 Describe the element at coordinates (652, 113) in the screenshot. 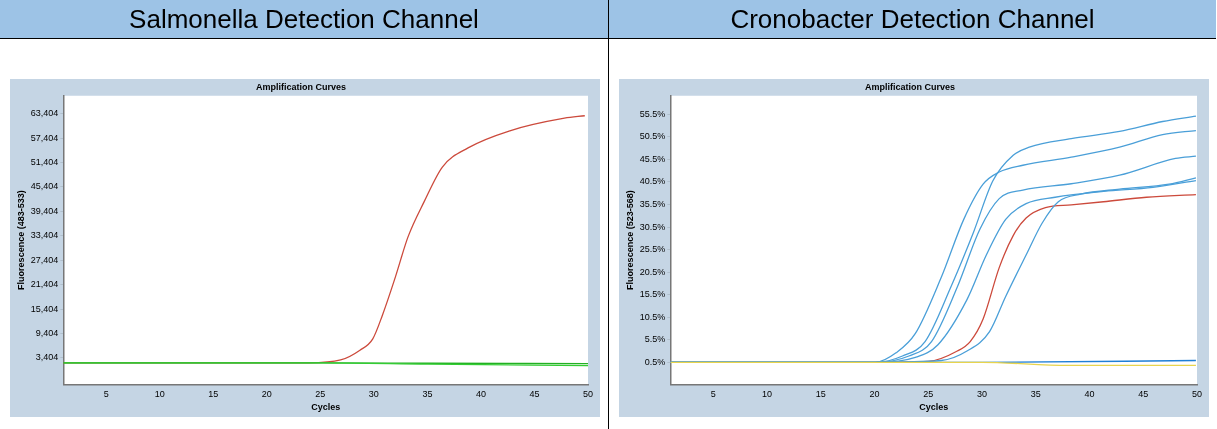

I see `y-tick-label: 55.5%` at that location.